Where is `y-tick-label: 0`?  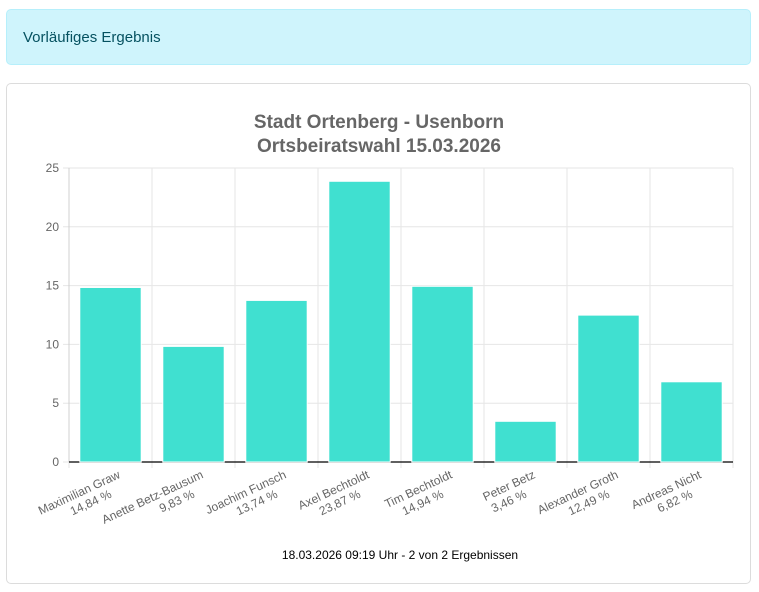 y-tick-label: 0 is located at coordinates (55, 462).